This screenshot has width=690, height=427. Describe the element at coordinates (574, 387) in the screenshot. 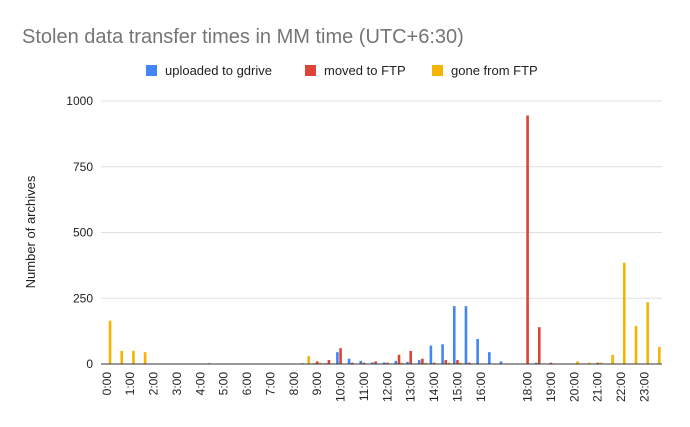

I see `x-tick-label: 20:00` at that location.